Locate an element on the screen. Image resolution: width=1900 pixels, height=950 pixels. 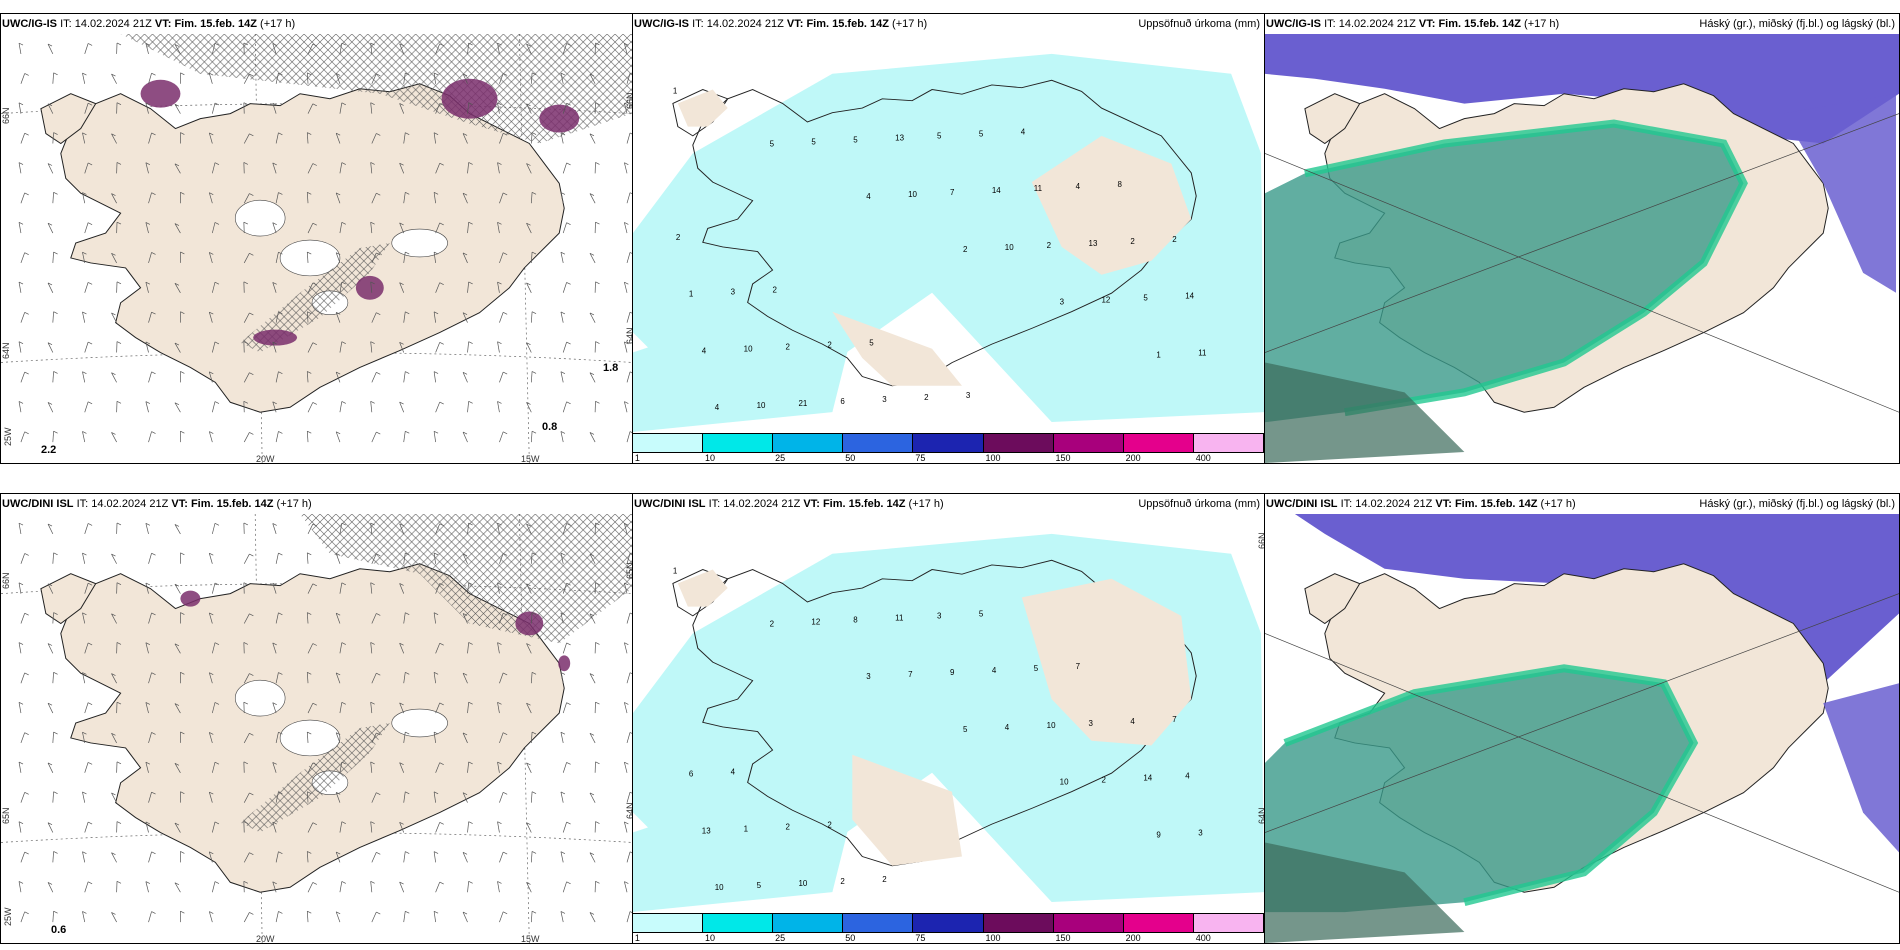
lon-label: 20W is located at coordinates (265, 939).